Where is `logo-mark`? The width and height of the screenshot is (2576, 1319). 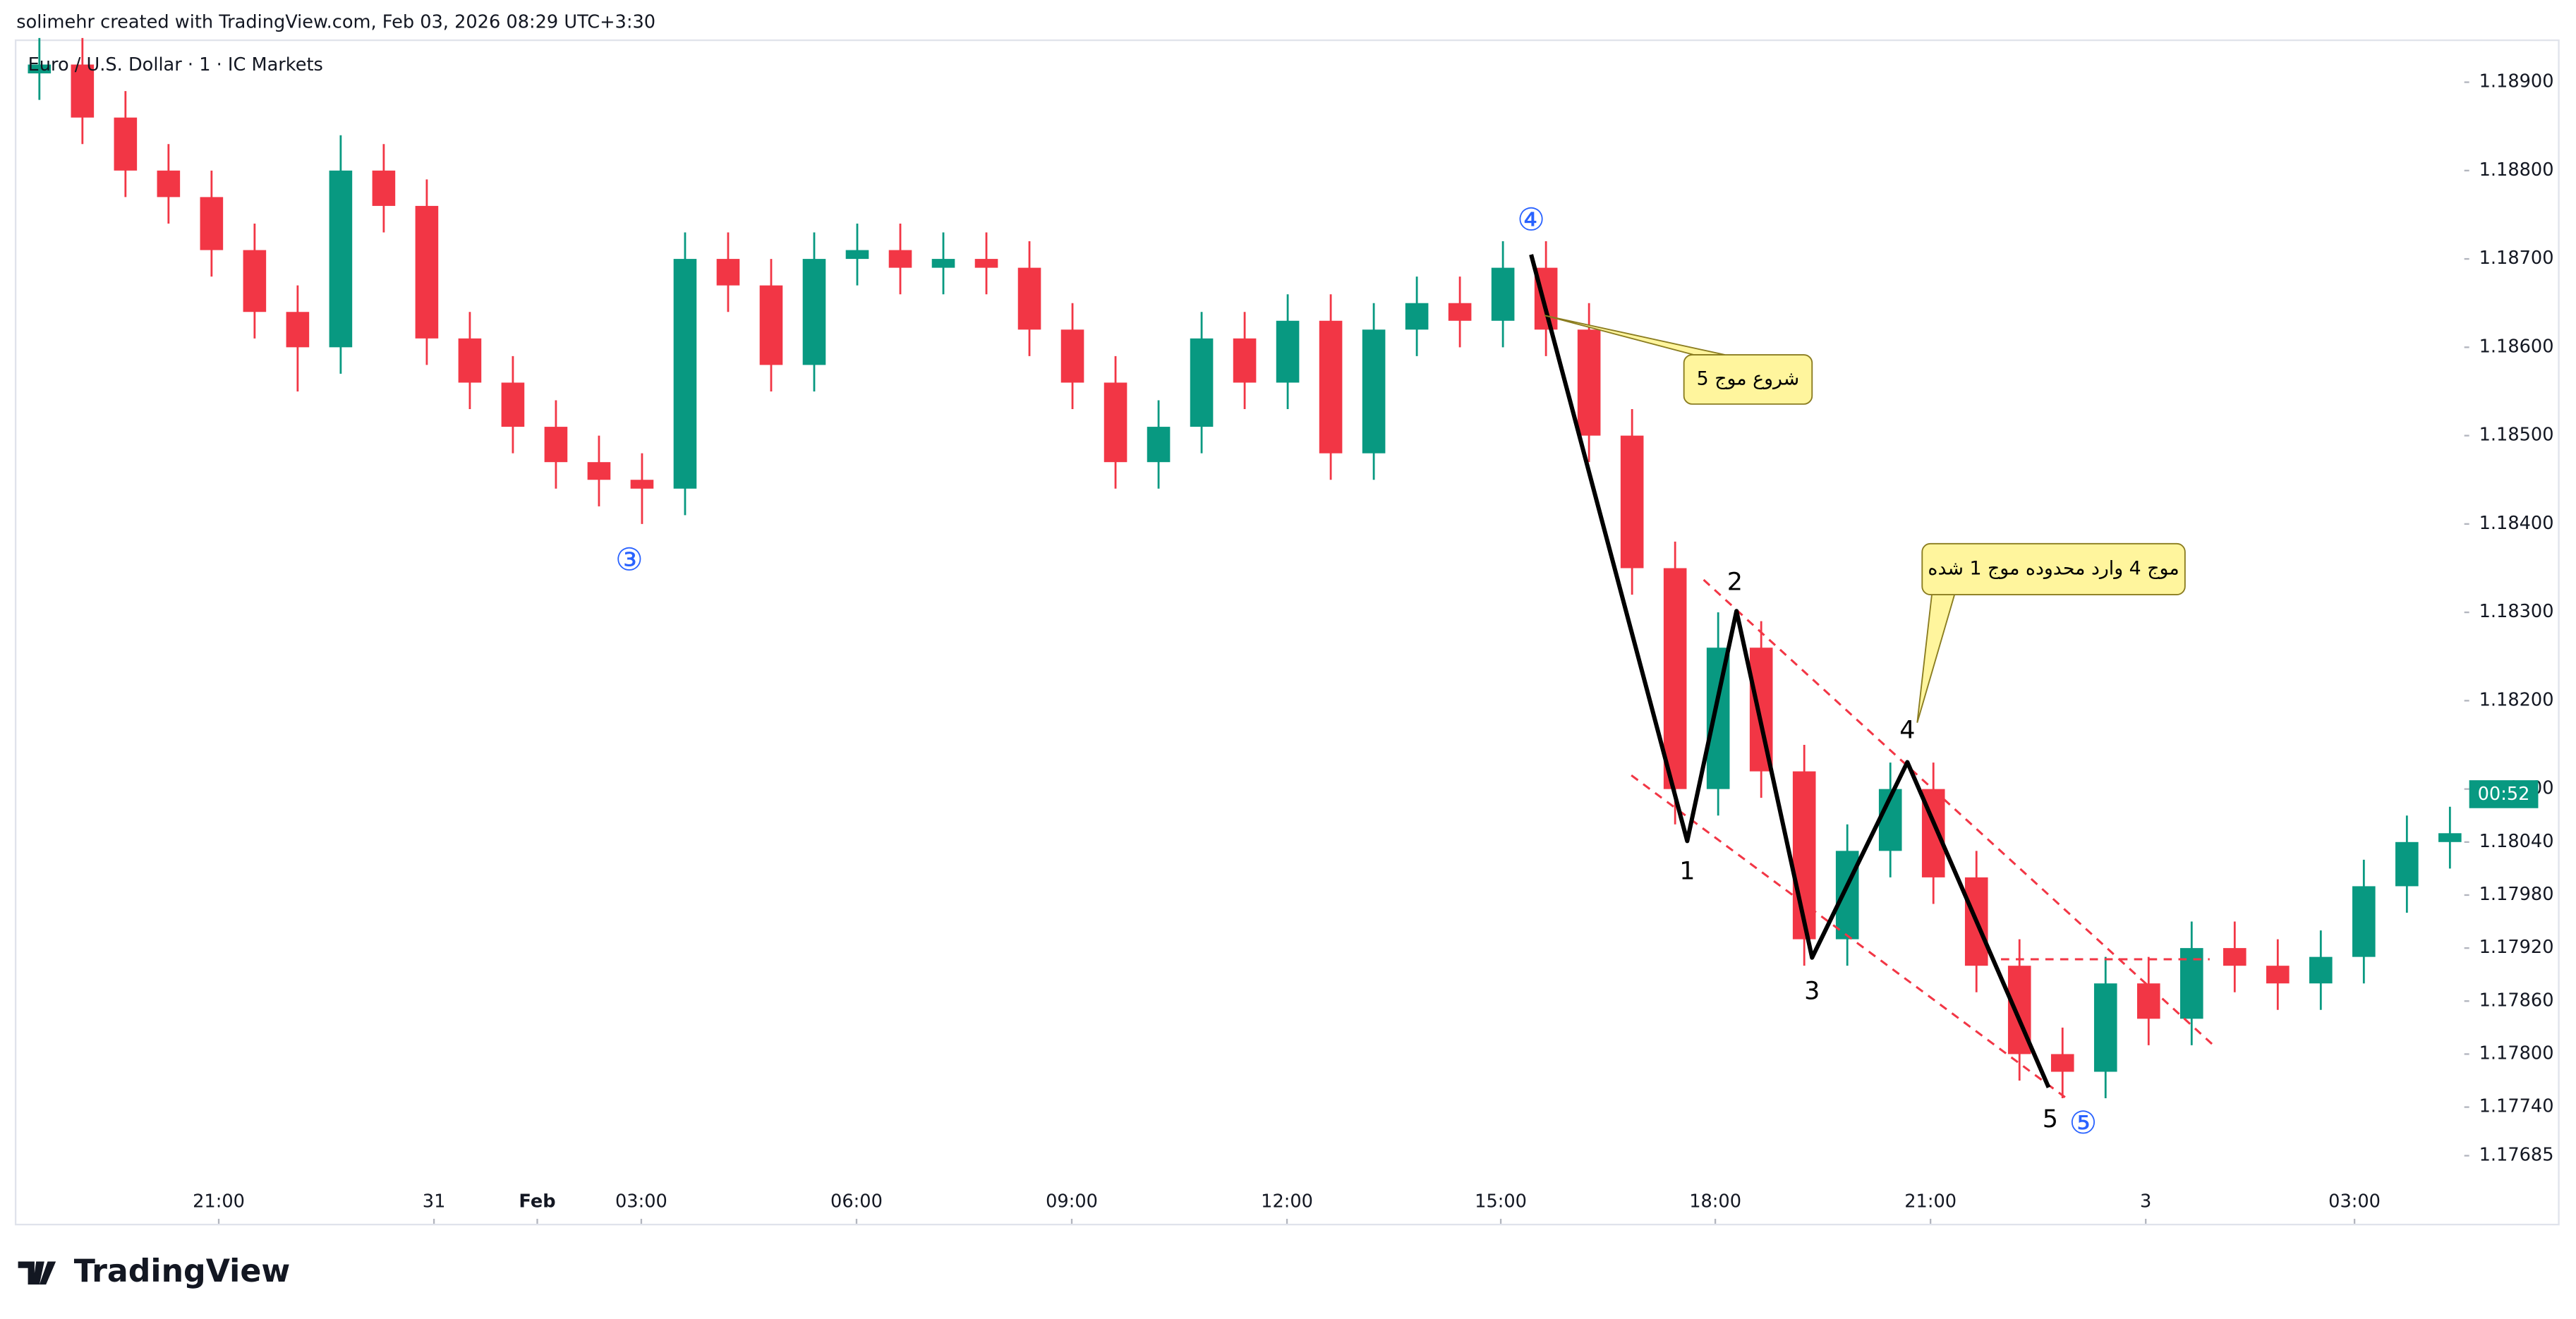 logo-mark is located at coordinates (37, 1273).